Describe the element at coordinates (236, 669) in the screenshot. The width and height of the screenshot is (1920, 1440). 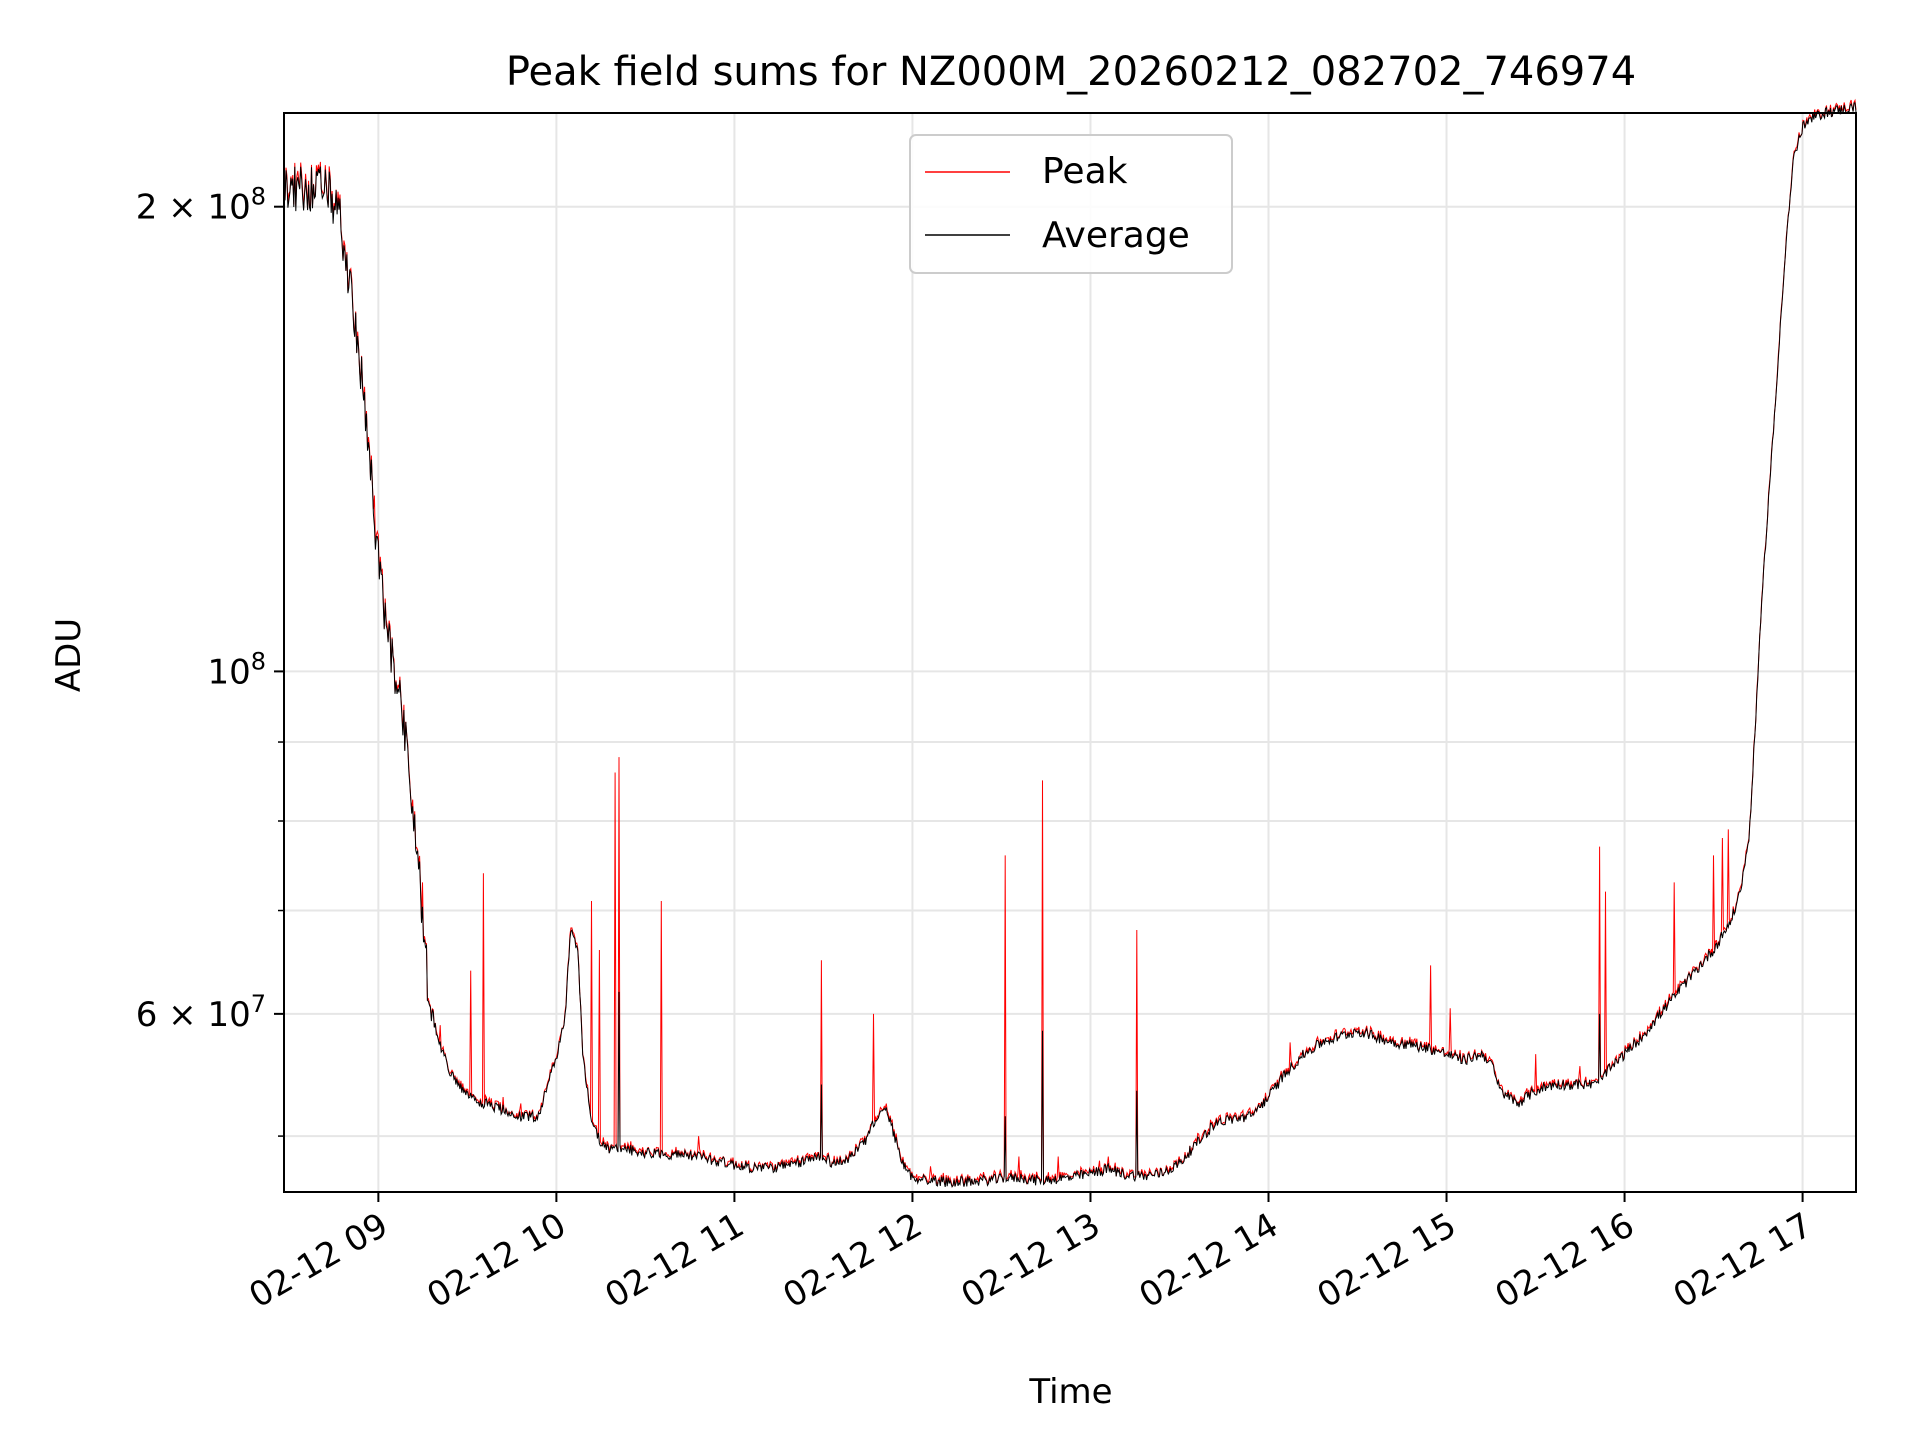
I see `y-tick-label: 108` at that location.